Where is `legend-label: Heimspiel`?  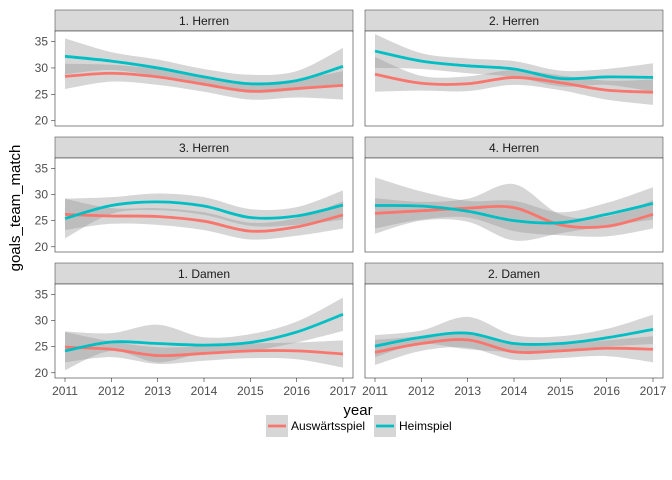 legend-label: Heimspiel is located at coordinates (425, 426).